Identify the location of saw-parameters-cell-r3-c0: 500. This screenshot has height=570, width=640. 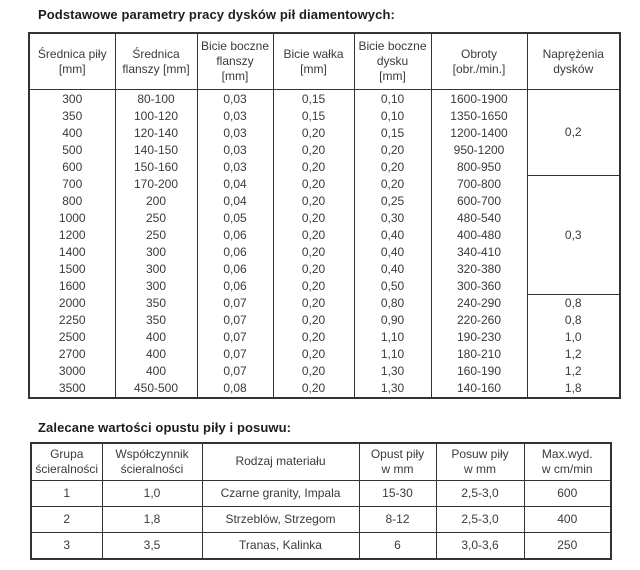
(71, 149).